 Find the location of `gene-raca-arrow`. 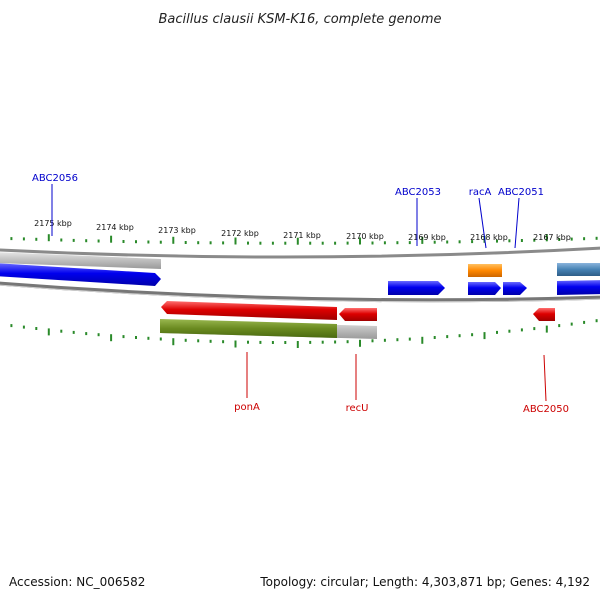

gene-raca-arrow is located at coordinates (484, 288).